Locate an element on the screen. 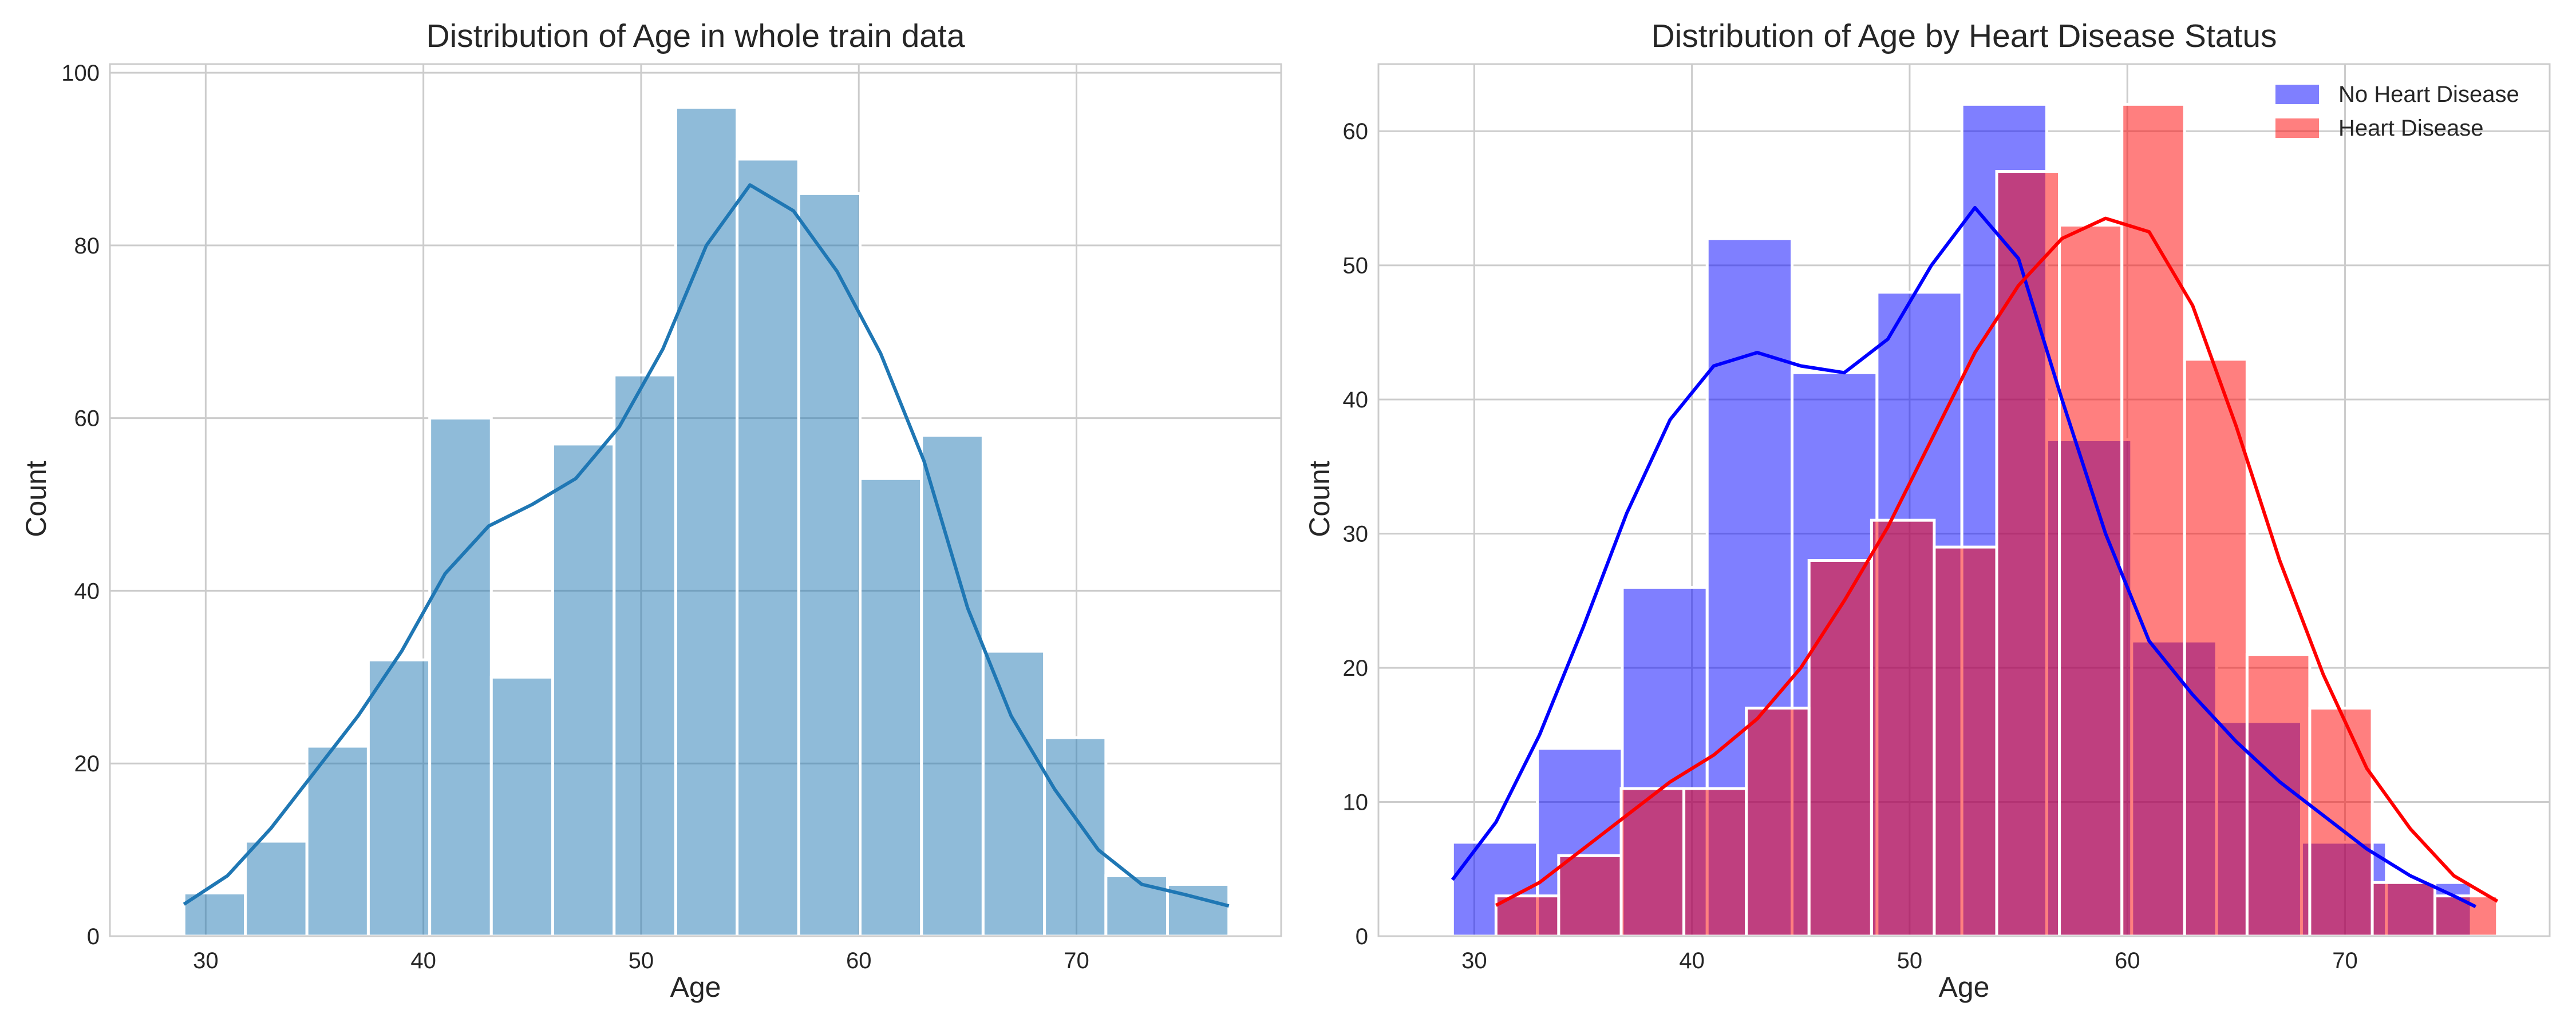 This screenshot has height=1030, width=2576. legend-swatch-heart-disease is located at coordinates (2297, 128).